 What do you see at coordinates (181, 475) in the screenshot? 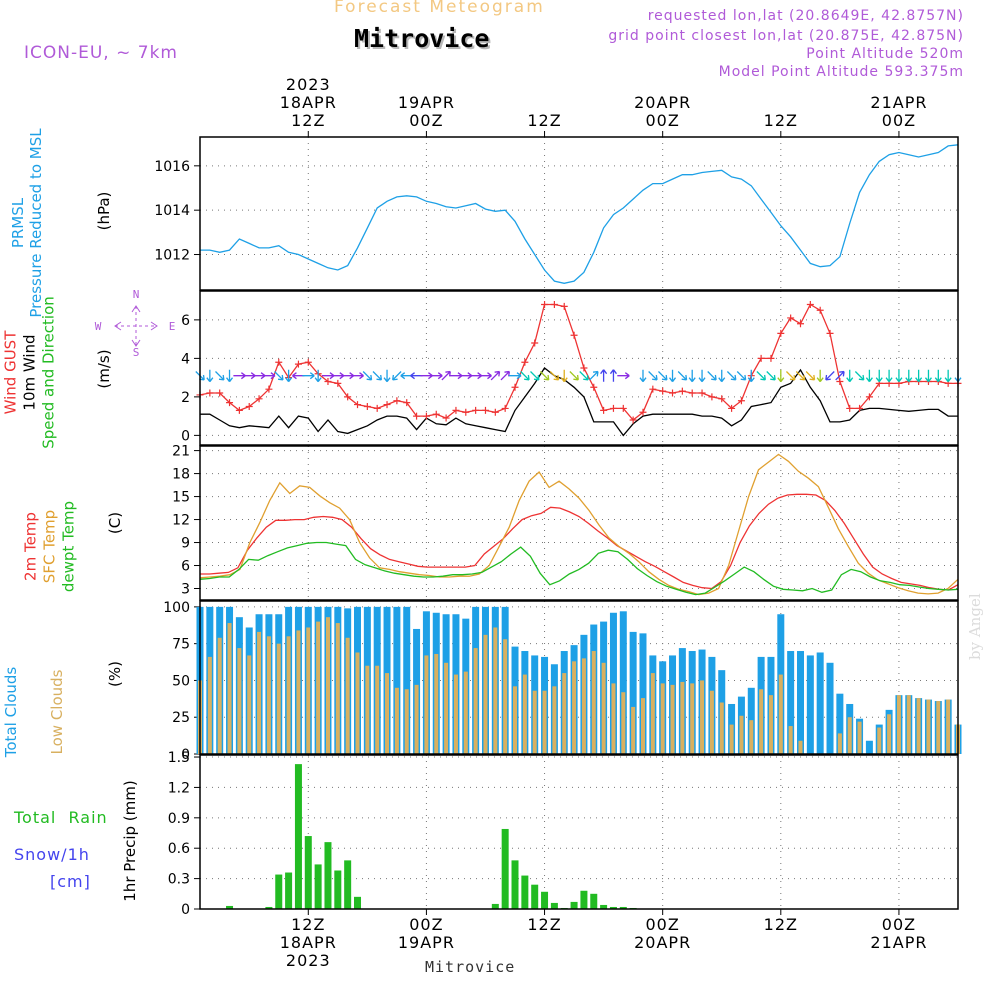
I see `y-tick-label: 18` at bounding box center [181, 475].